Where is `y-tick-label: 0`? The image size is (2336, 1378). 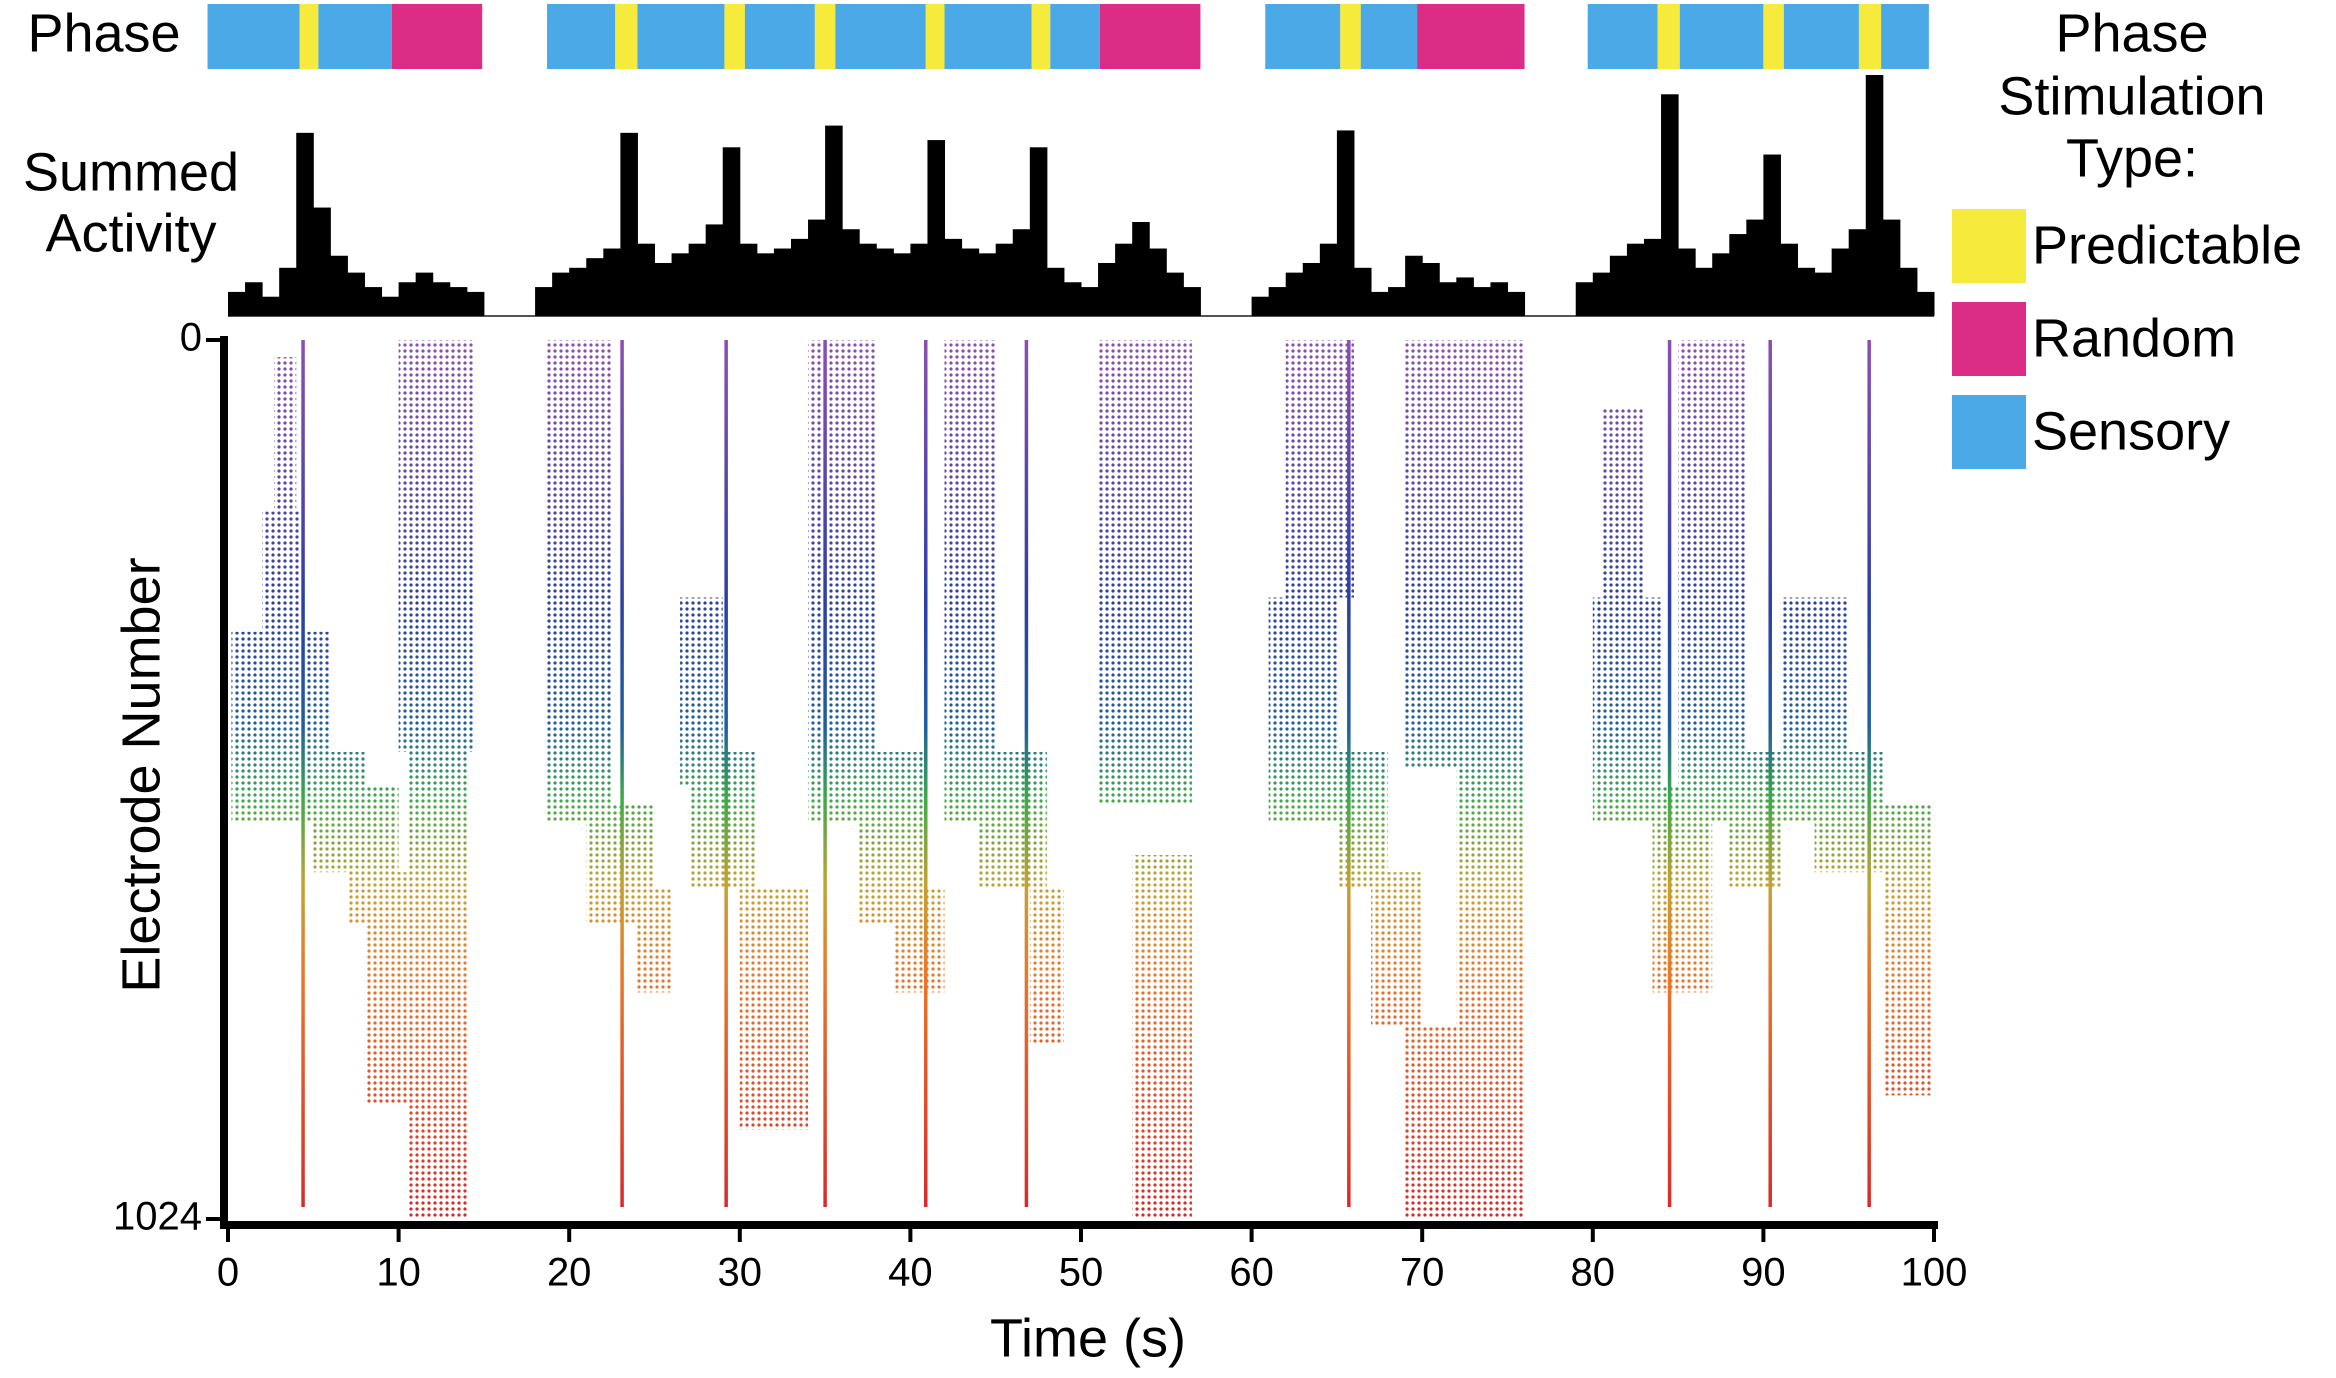
y-tick-label: 0 is located at coordinates (191, 338).